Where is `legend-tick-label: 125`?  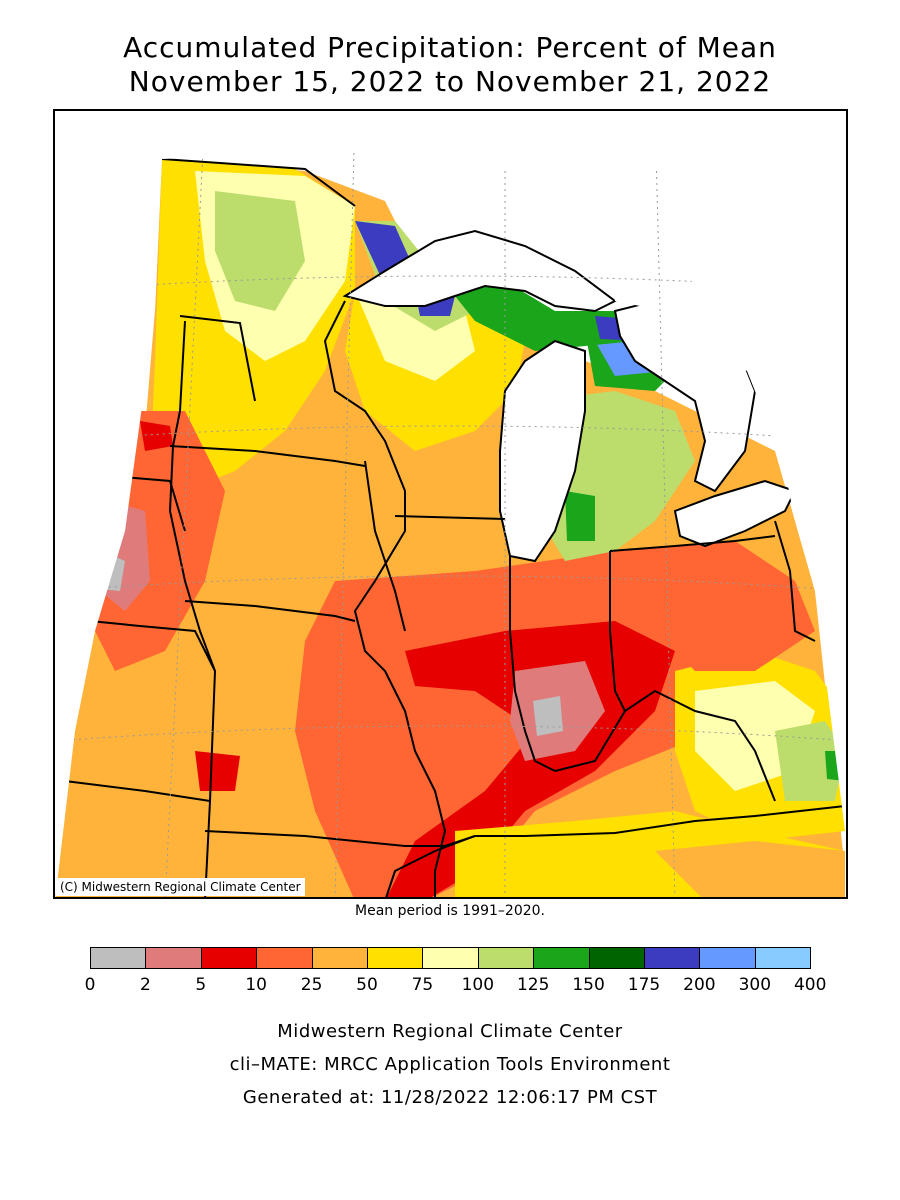 legend-tick-label: 125 is located at coordinates (533, 985).